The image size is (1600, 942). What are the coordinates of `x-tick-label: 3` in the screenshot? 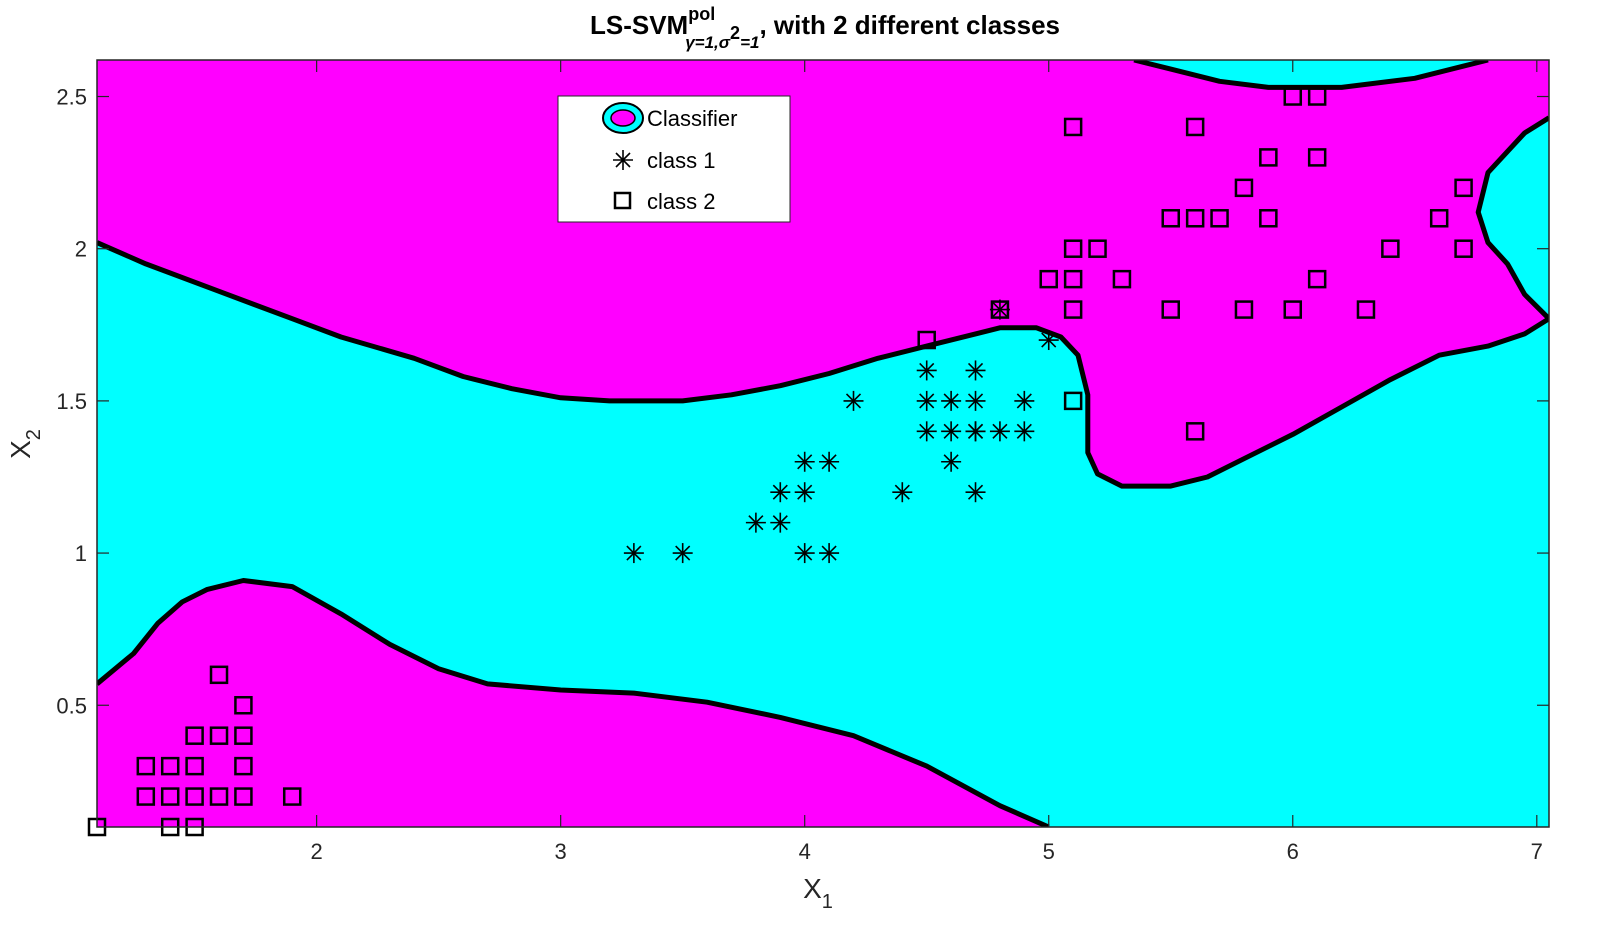 It's located at (561, 851).